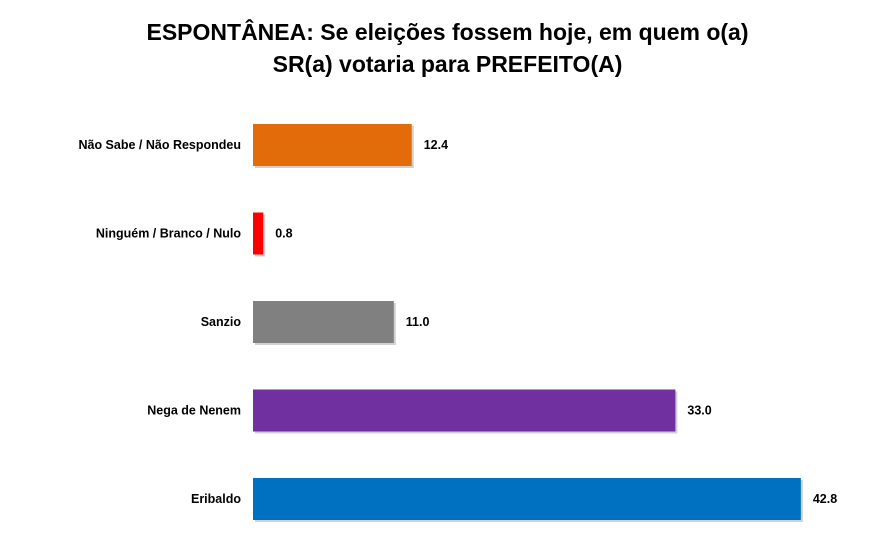 The image size is (895, 552). Describe the element at coordinates (436, 145) in the screenshot. I see `data-label: 12.4` at that location.